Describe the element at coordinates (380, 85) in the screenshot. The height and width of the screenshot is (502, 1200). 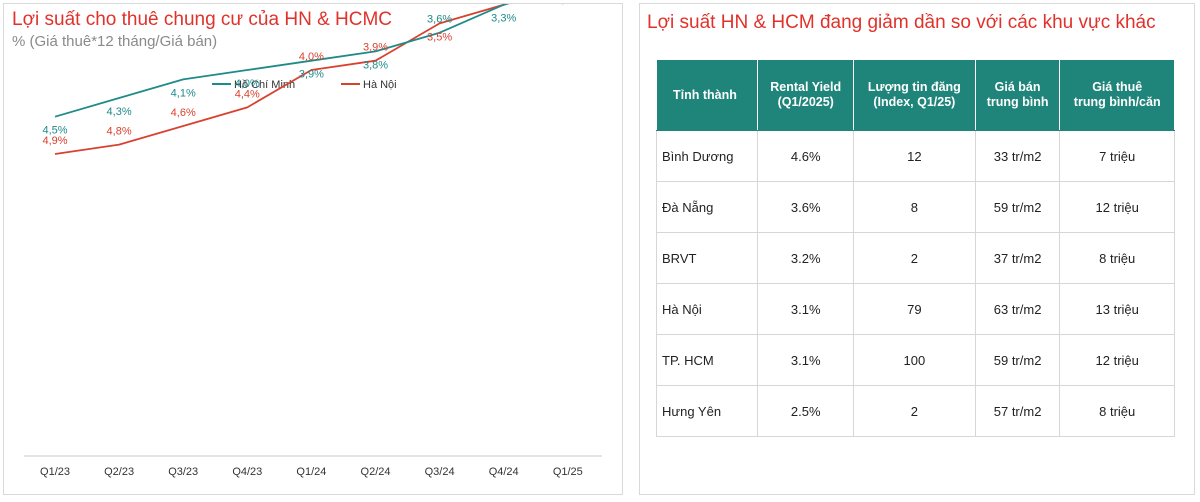
I see `legend-label: Hà Nội` at that location.